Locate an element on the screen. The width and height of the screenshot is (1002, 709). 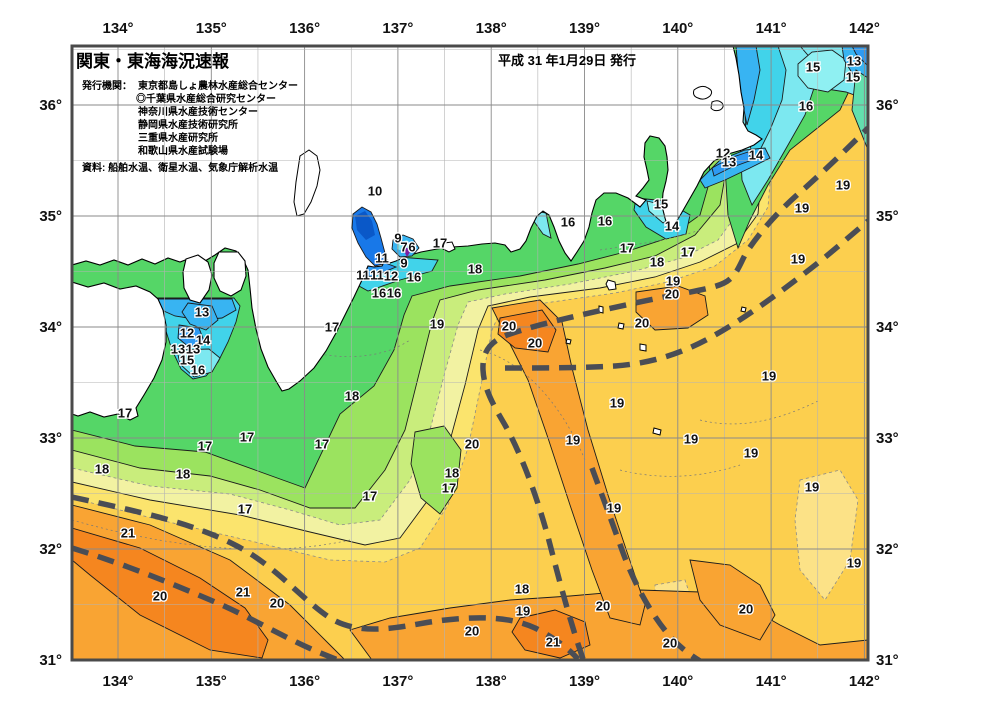
longitude-label-top: 136° is located at coordinates (304, 28).